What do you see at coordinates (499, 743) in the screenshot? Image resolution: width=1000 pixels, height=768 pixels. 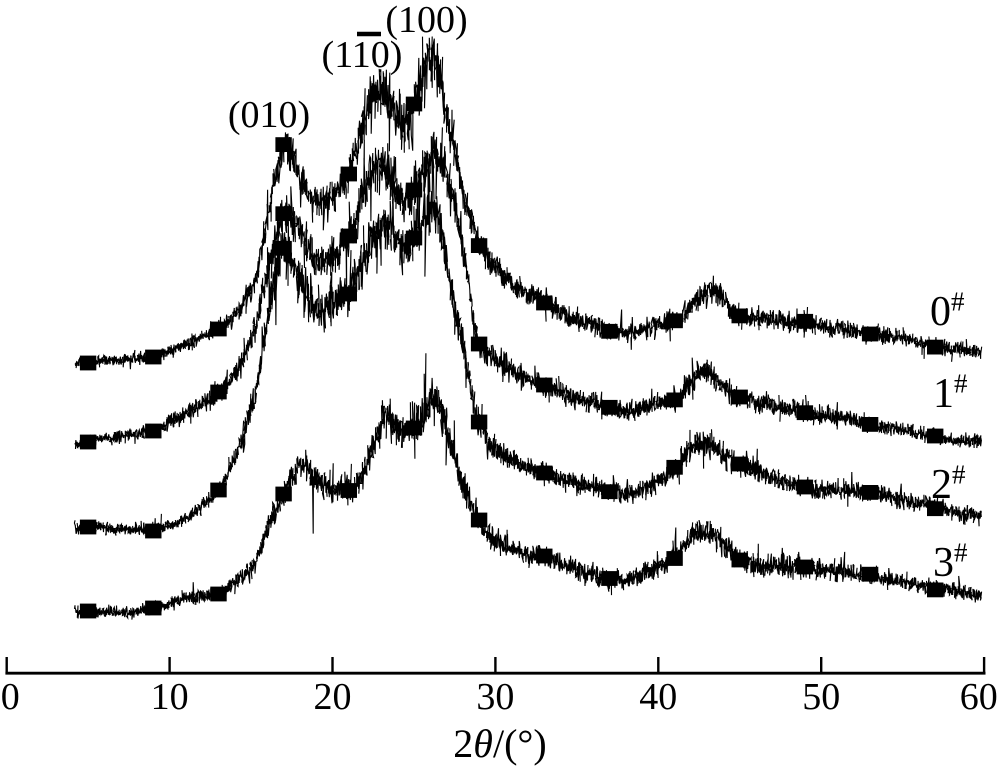 I see `svg-text: 2θ/(°)` at bounding box center [499, 743].